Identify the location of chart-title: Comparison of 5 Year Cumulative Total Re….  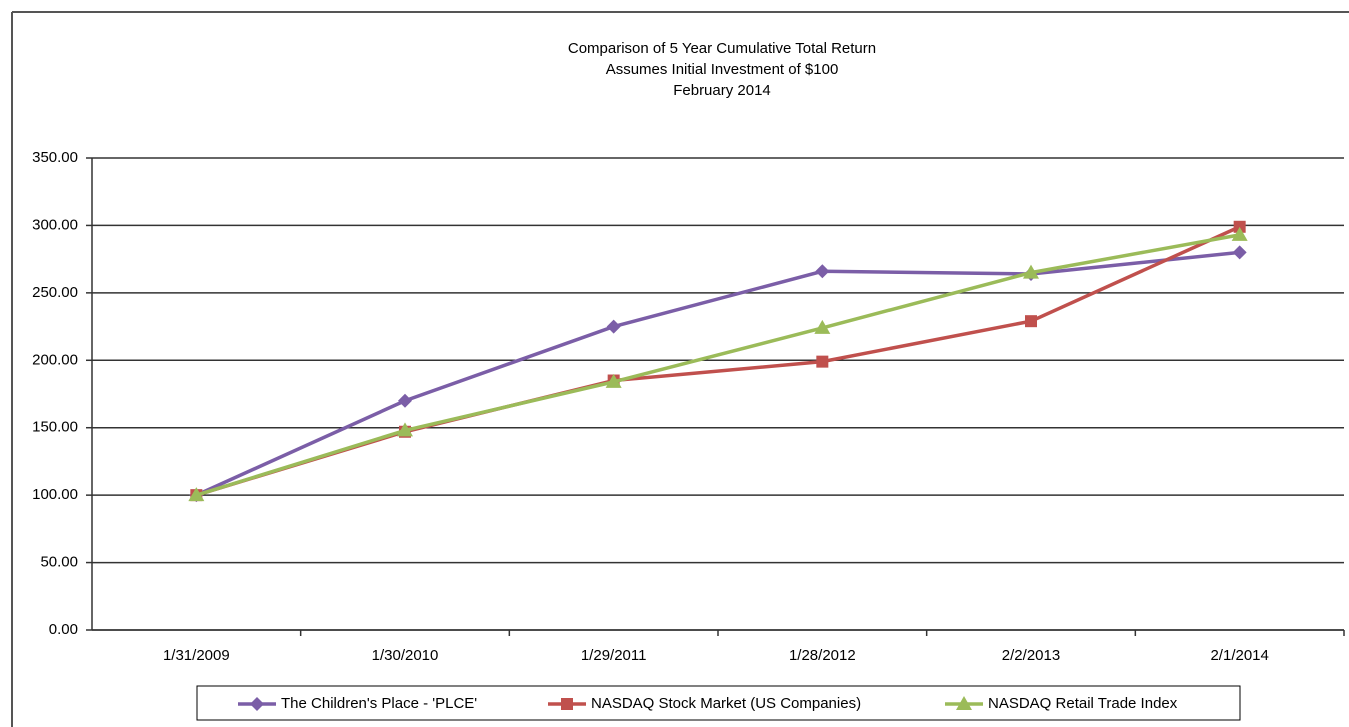
(722, 48).